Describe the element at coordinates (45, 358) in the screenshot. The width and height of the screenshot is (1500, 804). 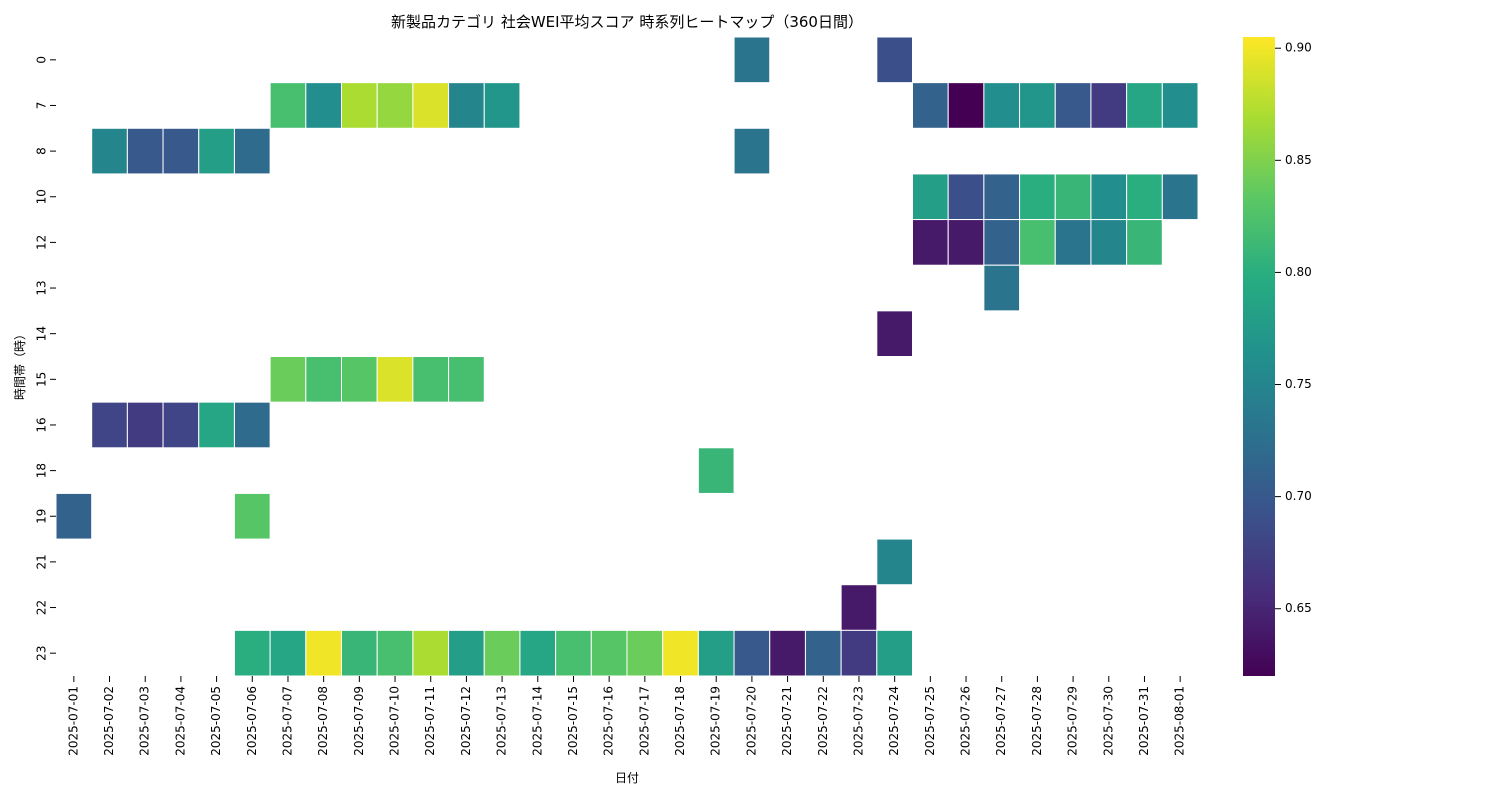
I see `y-axis: 0 7 8 10 12 13 14 15 16 18 19 21 22 23` at that location.